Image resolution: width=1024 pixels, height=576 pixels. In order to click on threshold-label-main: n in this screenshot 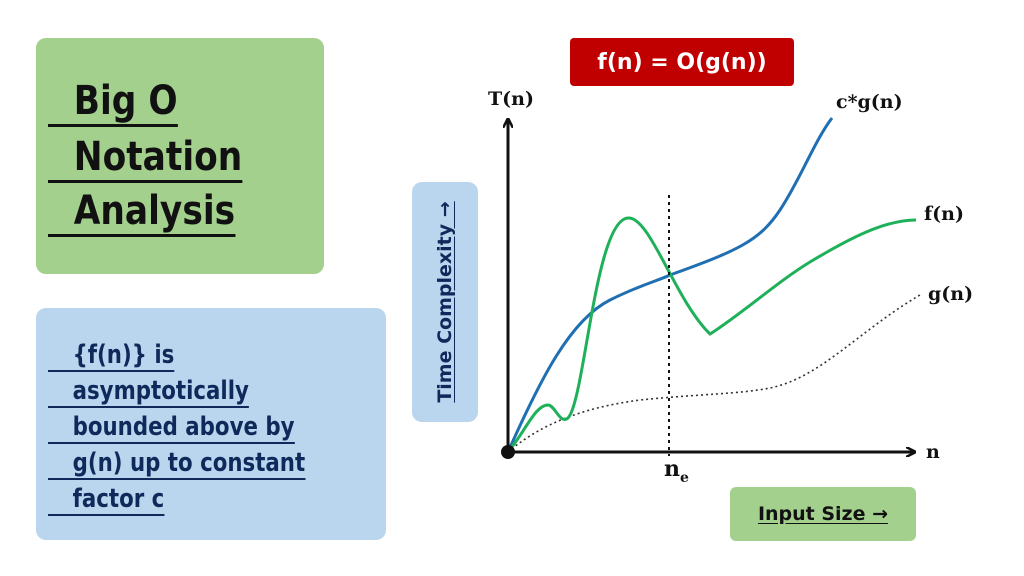, I will do `click(672, 469)`.